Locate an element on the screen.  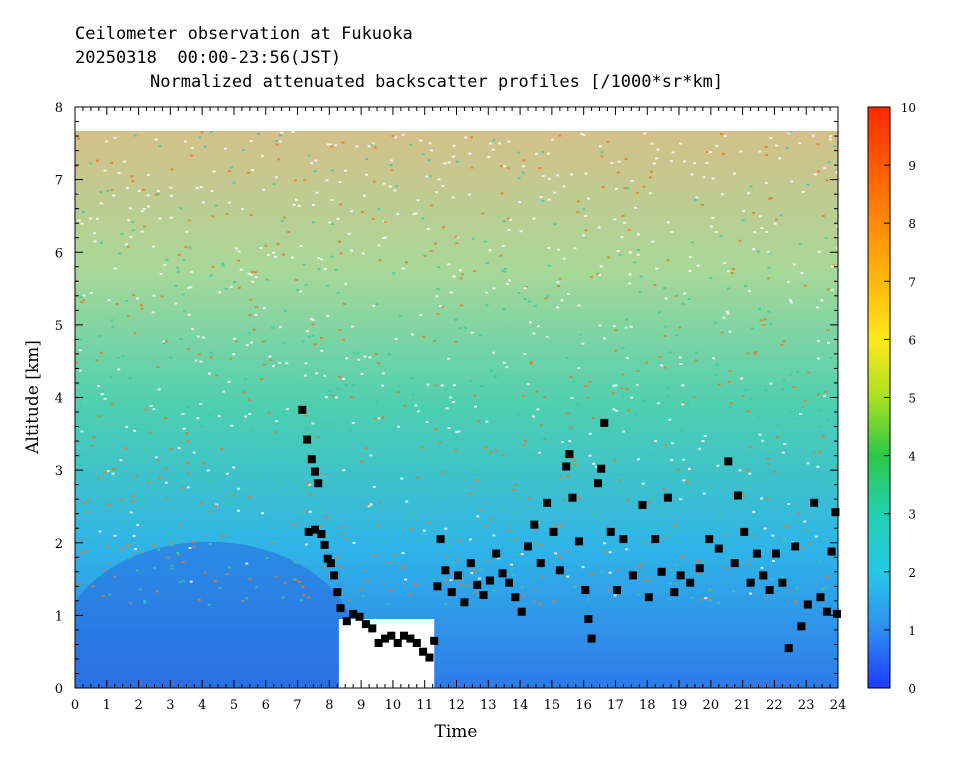
y-tick-label: 1 is located at coordinates (59, 616).